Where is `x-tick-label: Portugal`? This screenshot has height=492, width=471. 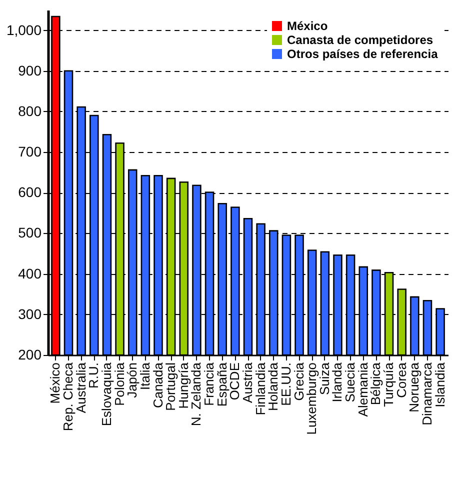
x-tick-label: Portugal is located at coordinates (170, 386).